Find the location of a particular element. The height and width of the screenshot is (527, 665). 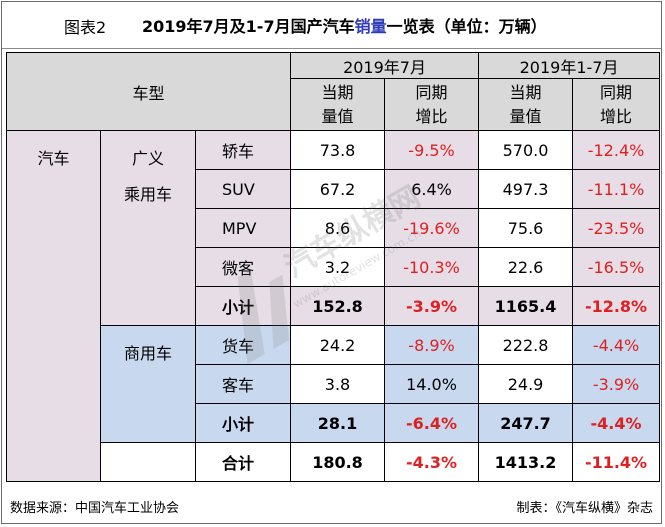

cell-value: 3.2 is located at coordinates (338, 267).